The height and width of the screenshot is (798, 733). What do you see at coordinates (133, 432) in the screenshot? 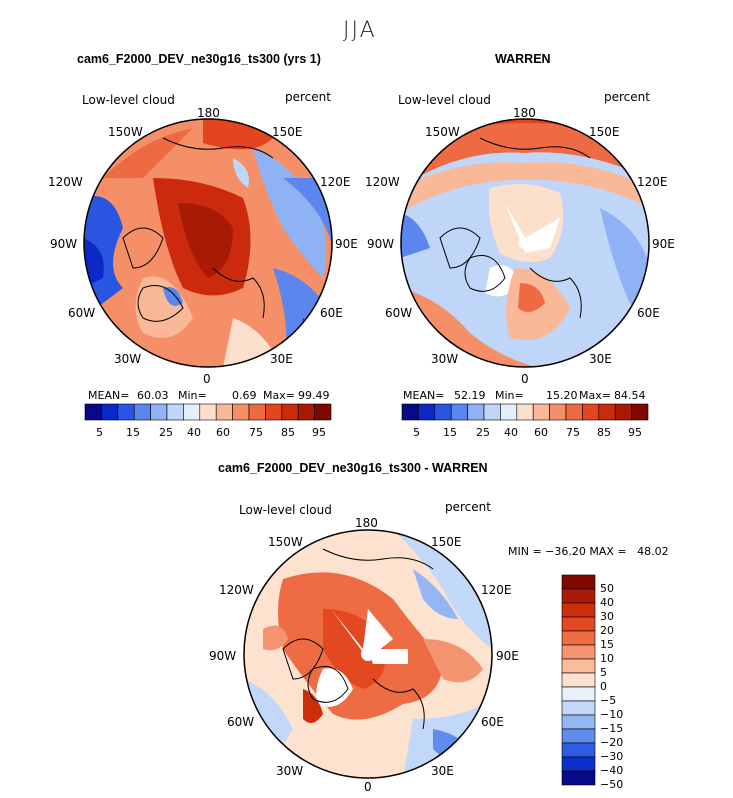
I see `panel-1-cb-tick: 15` at bounding box center [133, 432].